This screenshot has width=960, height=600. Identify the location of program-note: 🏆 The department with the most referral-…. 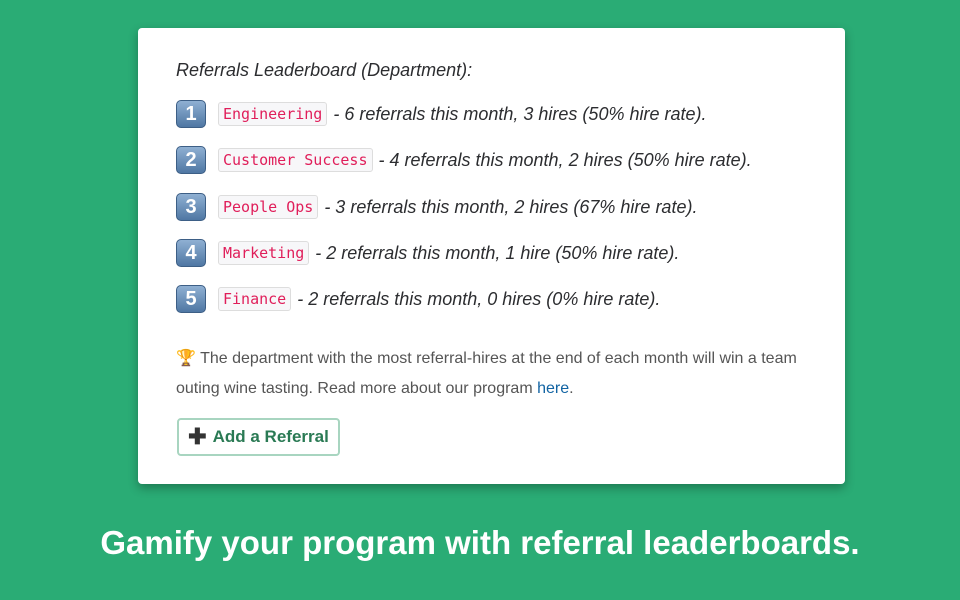
(501, 374).